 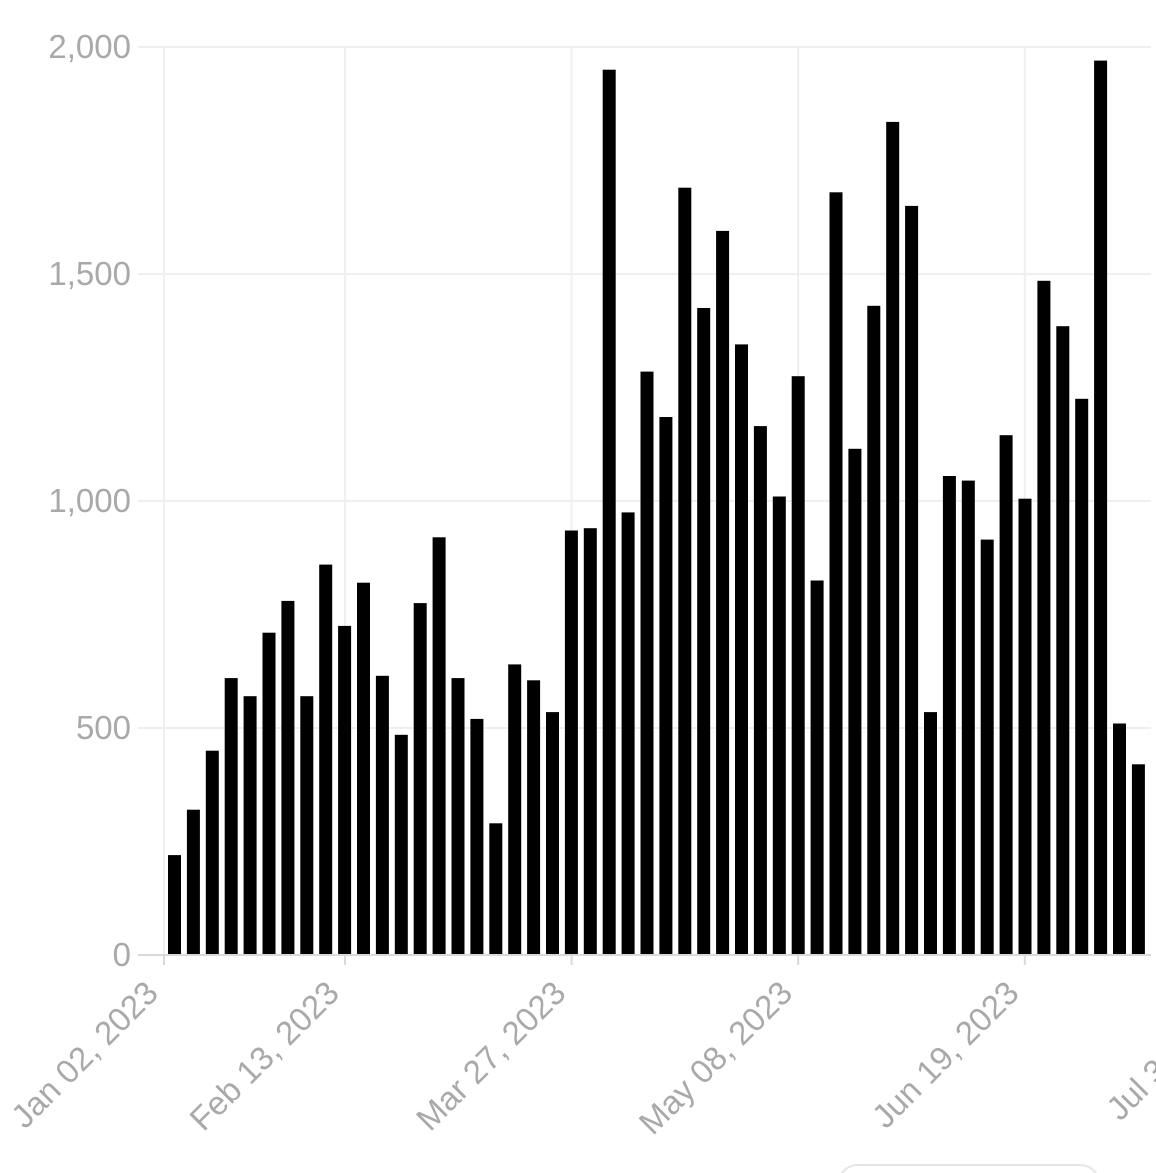 I want to click on y-tick-label: 2,000, so click(x=89, y=46).